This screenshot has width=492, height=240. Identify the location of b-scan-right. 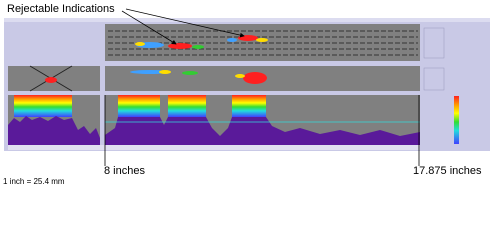
(262, 78).